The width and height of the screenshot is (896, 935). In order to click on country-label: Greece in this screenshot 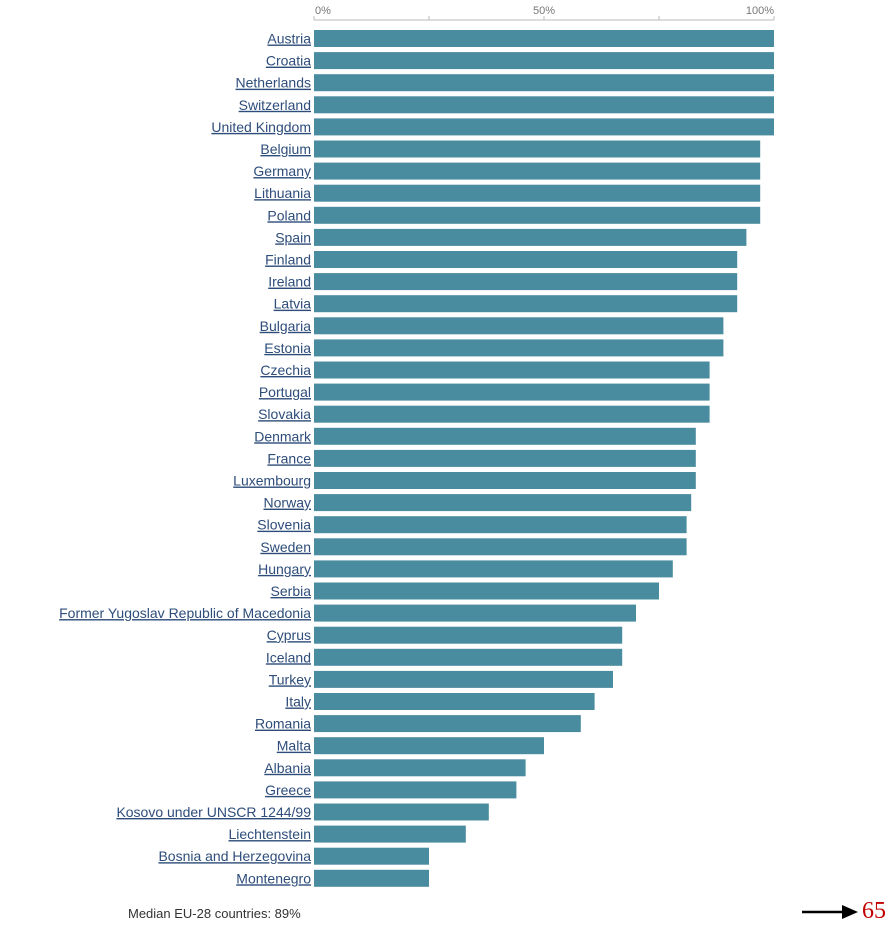, I will do `click(288, 790)`.